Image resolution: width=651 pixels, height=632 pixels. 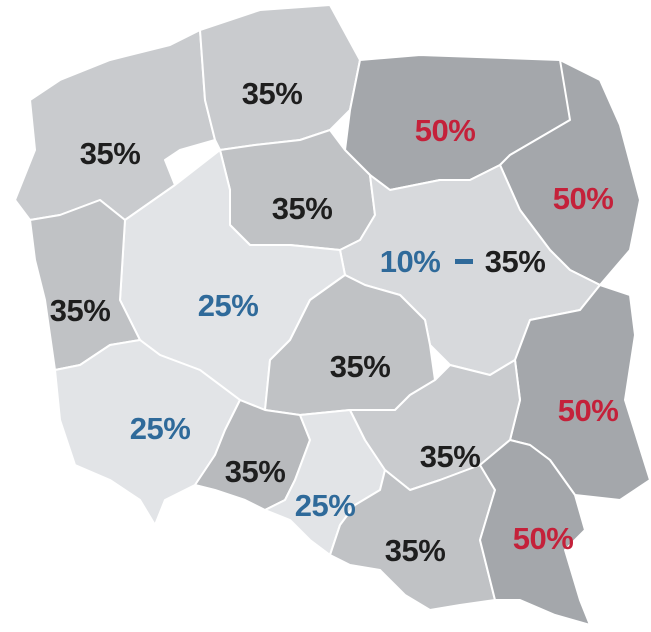 What do you see at coordinates (515, 261) in the screenshot?
I see `region-label-to: 35%` at bounding box center [515, 261].